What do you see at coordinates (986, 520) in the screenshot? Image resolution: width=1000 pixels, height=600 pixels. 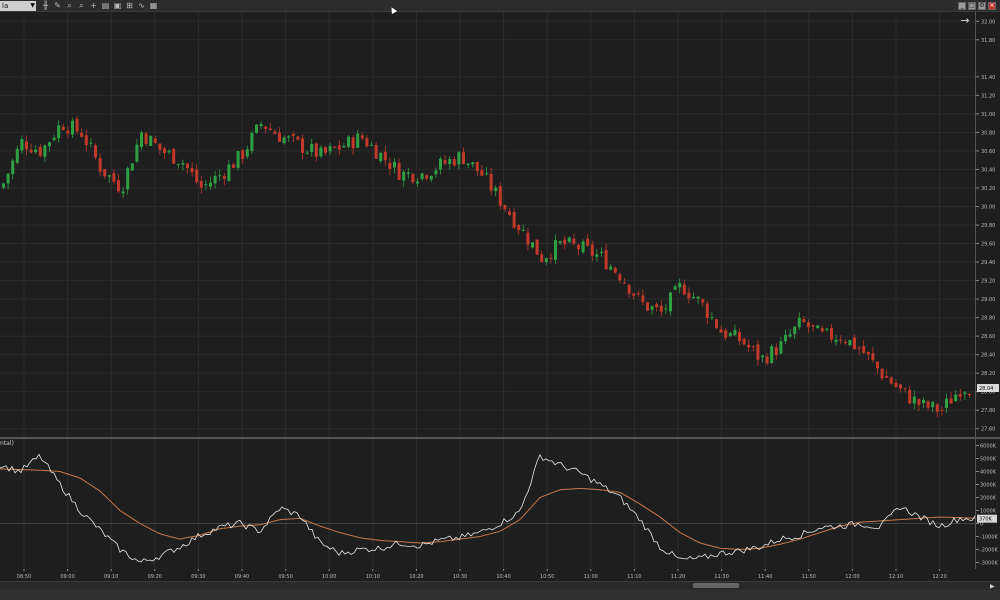 I see `osc-current-label: 370K` at bounding box center [986, 520].